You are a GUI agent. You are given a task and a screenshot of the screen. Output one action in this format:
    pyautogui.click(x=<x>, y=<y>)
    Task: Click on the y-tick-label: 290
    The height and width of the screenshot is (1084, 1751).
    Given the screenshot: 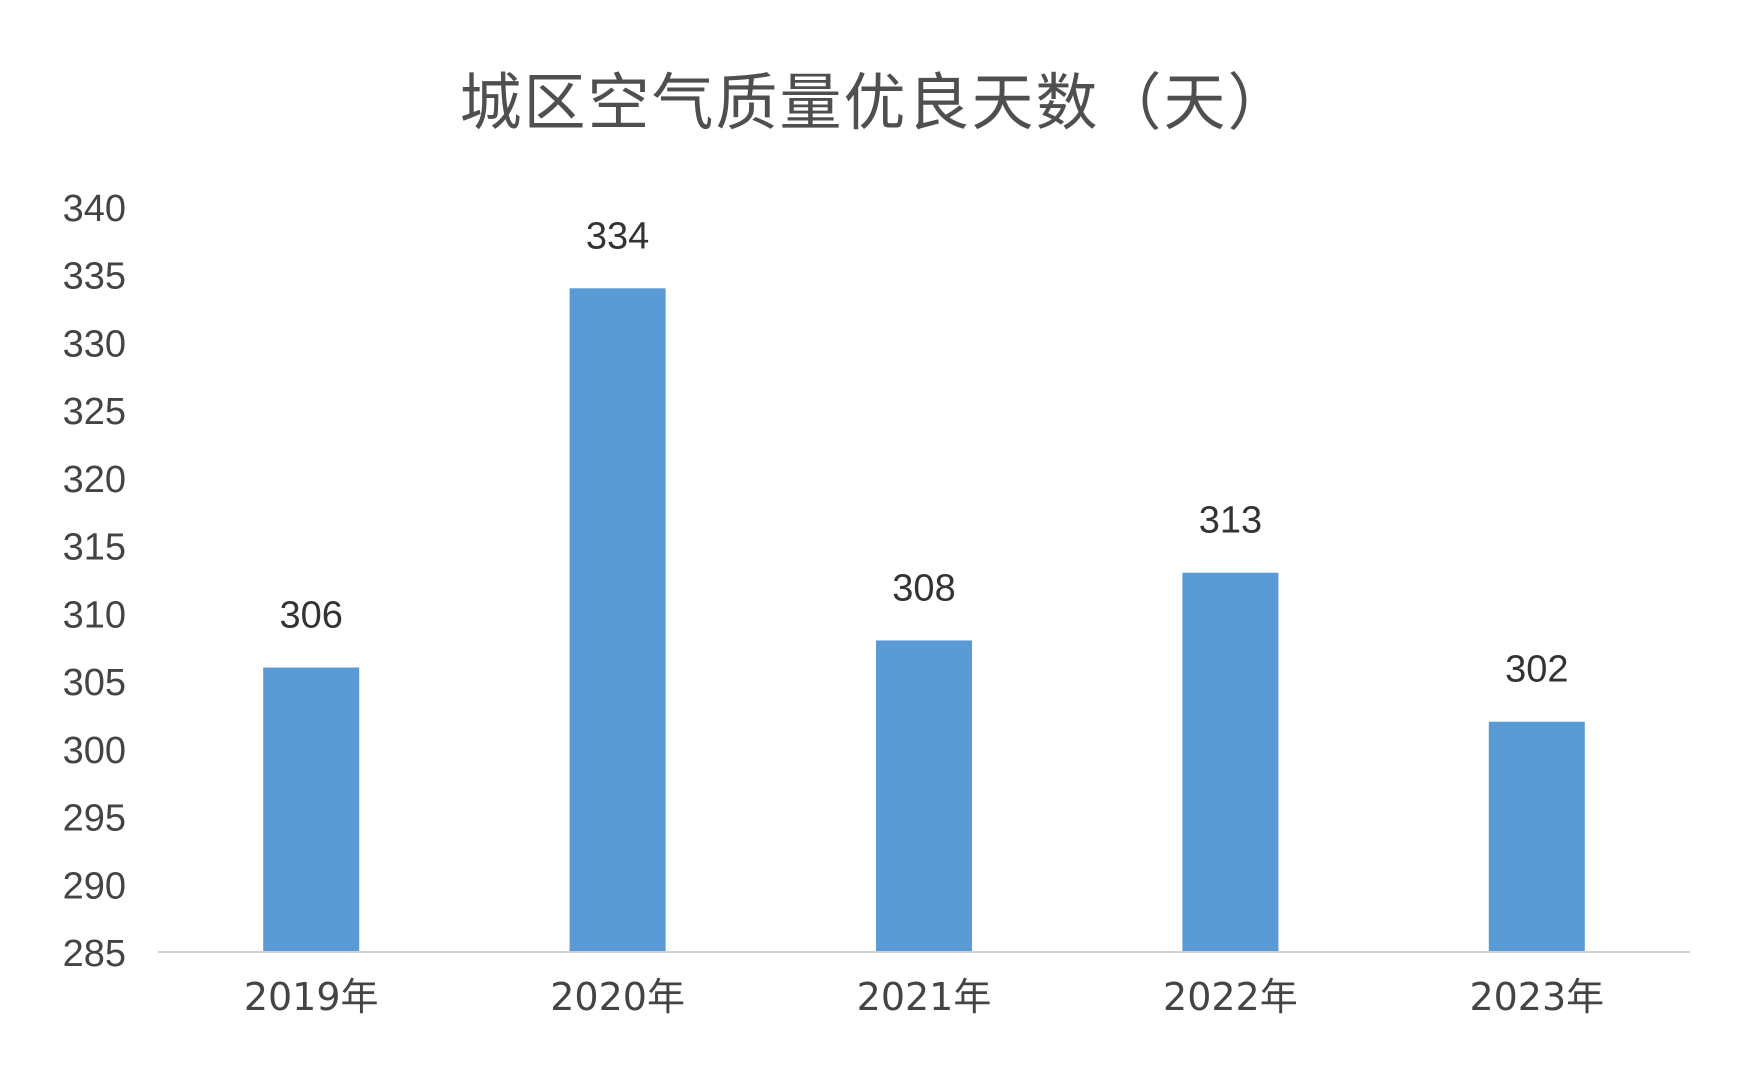 What is the action you would take?
    pyautogui.click(x=94, y=886)
    